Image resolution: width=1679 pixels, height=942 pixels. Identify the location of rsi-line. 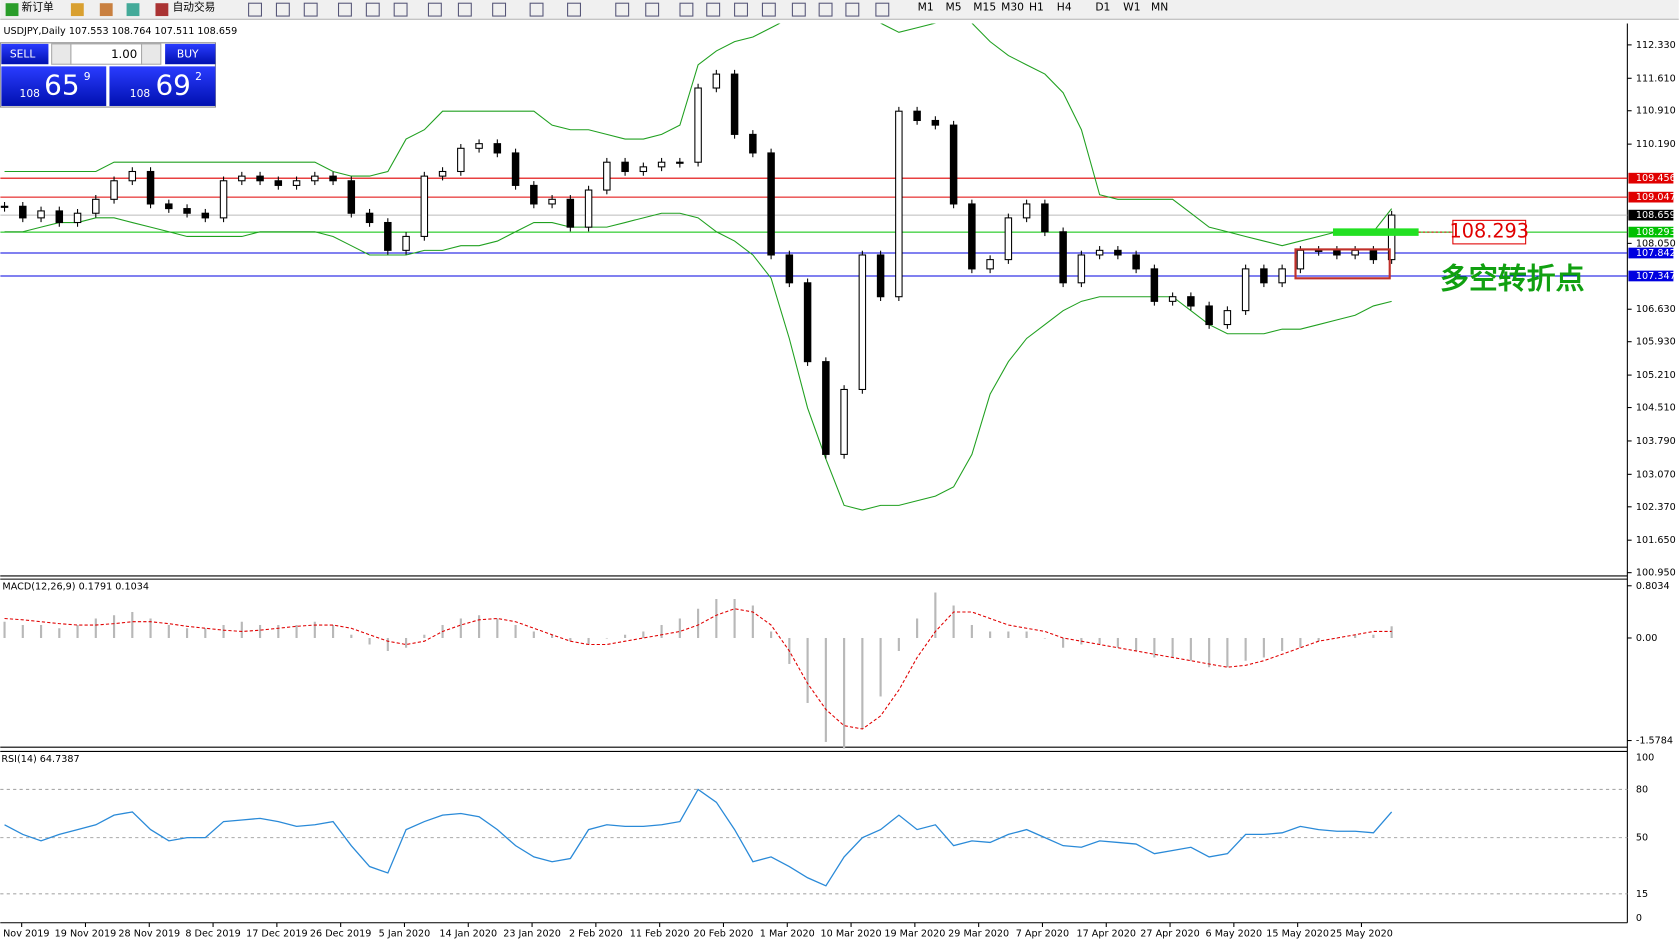
(698, 837).